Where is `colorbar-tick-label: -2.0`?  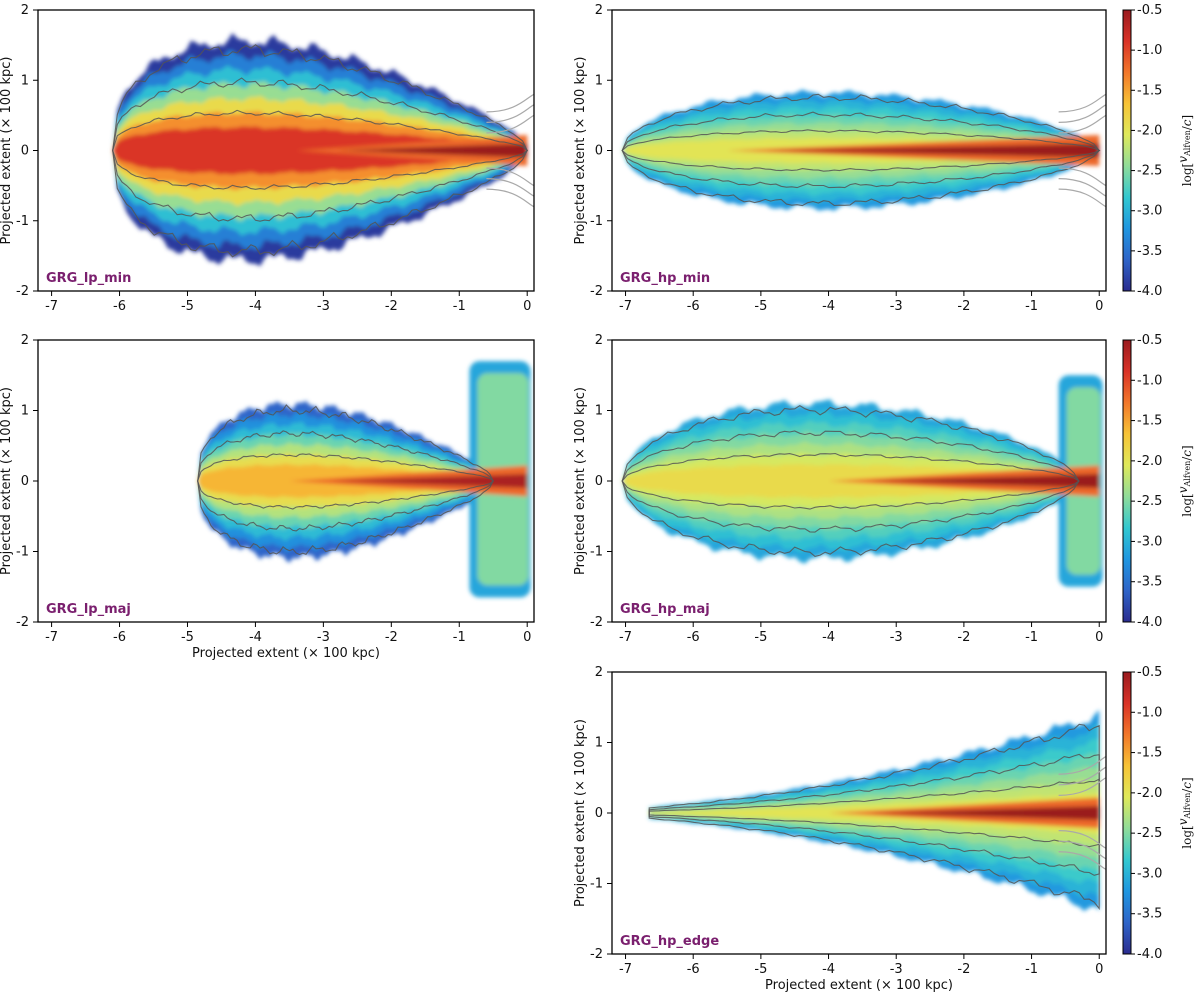
colorbar-tick-label: -2.0 is located at coordinates (1149, 130).